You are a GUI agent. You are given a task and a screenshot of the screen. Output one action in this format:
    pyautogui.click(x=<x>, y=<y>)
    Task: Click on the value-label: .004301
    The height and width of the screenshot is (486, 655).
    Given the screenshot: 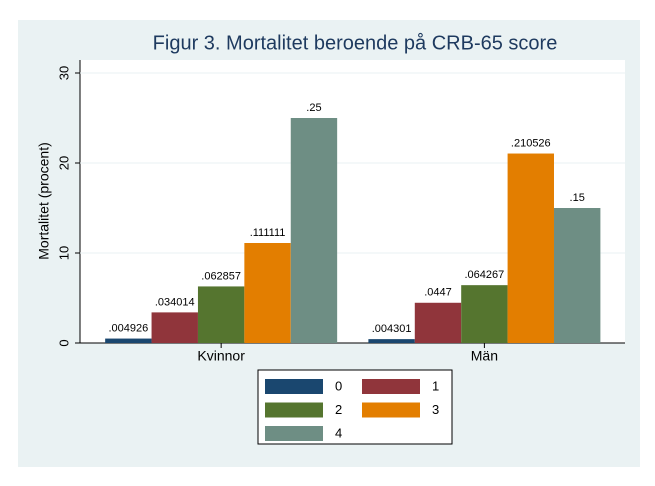 What is the action you would take?
    pyautogui.click(x=392, y=329)
    